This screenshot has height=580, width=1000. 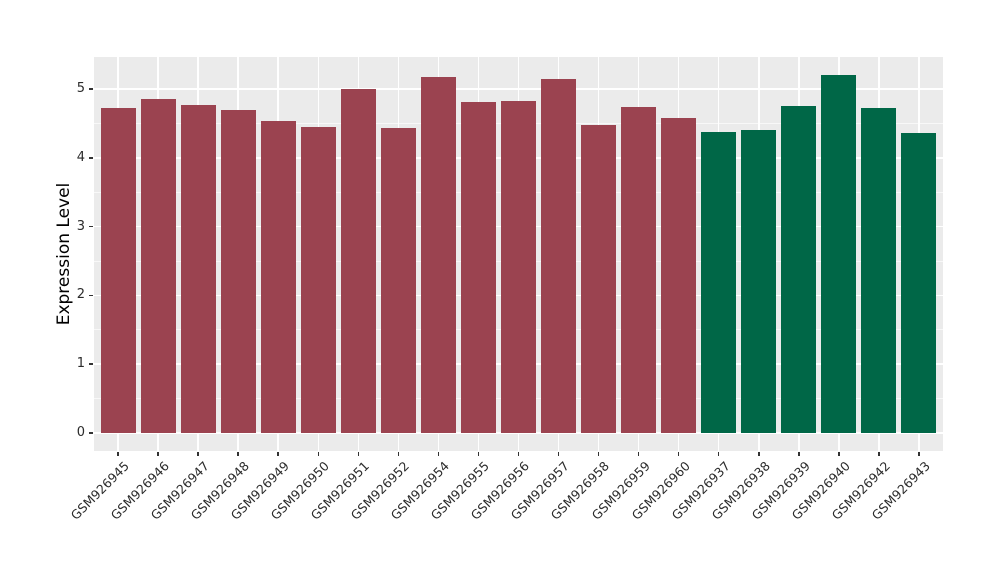 I want to click on bar-GSM926951, so click(x=358, y=261).